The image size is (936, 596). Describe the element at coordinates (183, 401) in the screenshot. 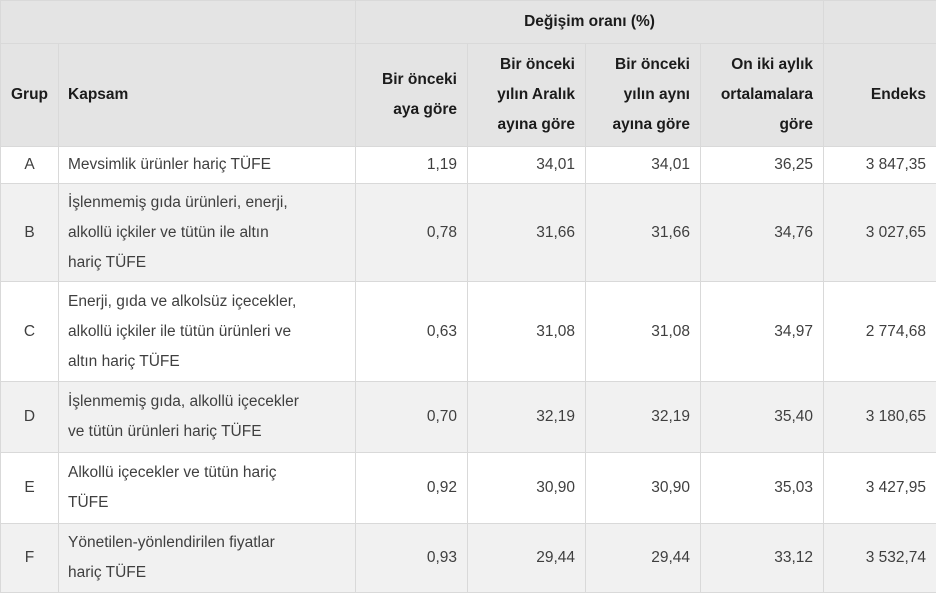

I see `kapsam-line: İşlenmemiş gıda, alkollü içecekler` at that location.